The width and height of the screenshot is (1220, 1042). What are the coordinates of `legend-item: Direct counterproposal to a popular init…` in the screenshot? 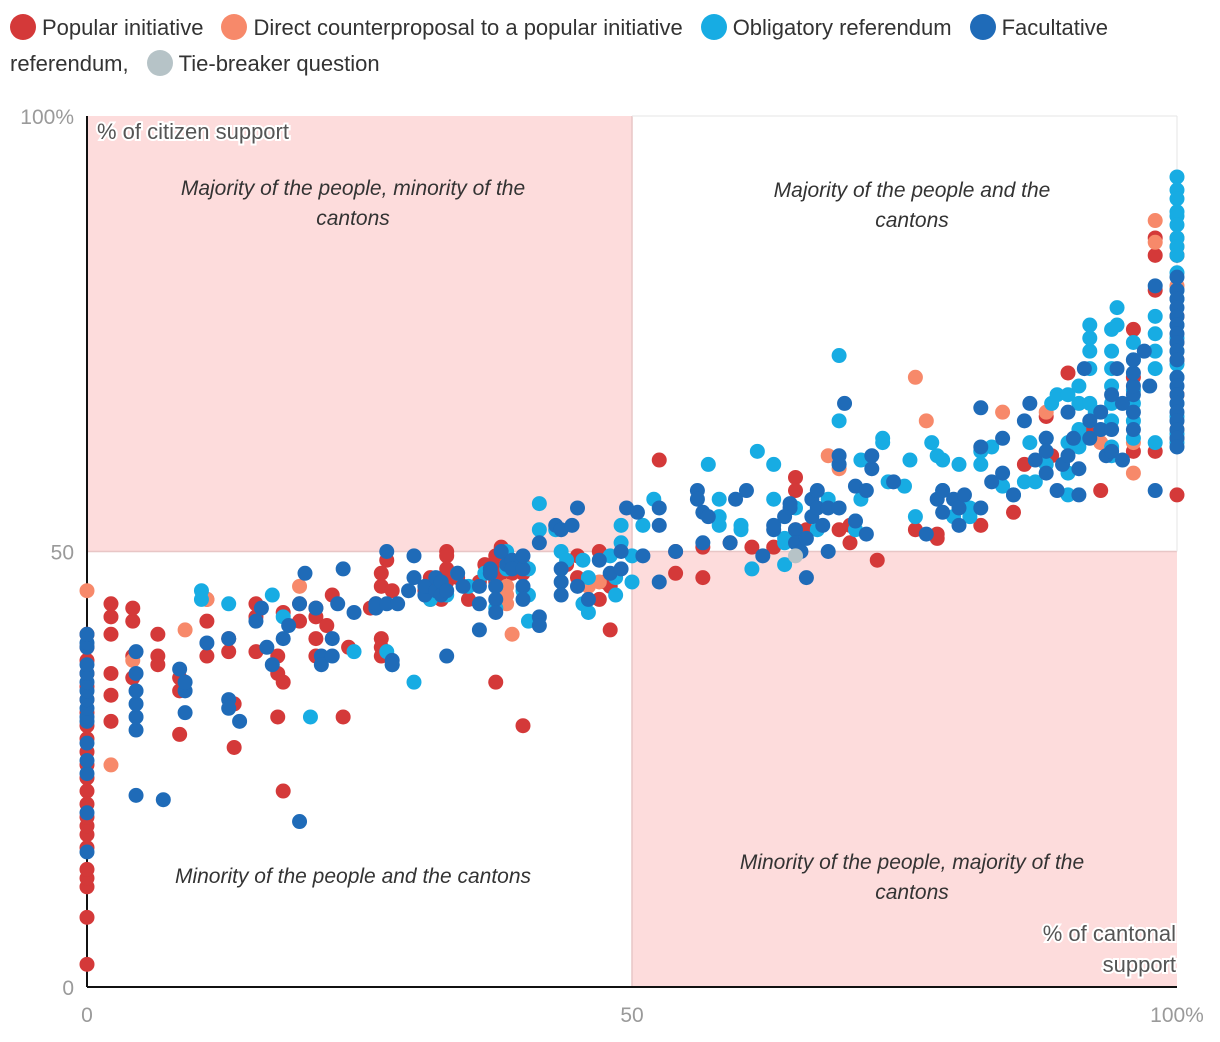 It's located at (452, 27).